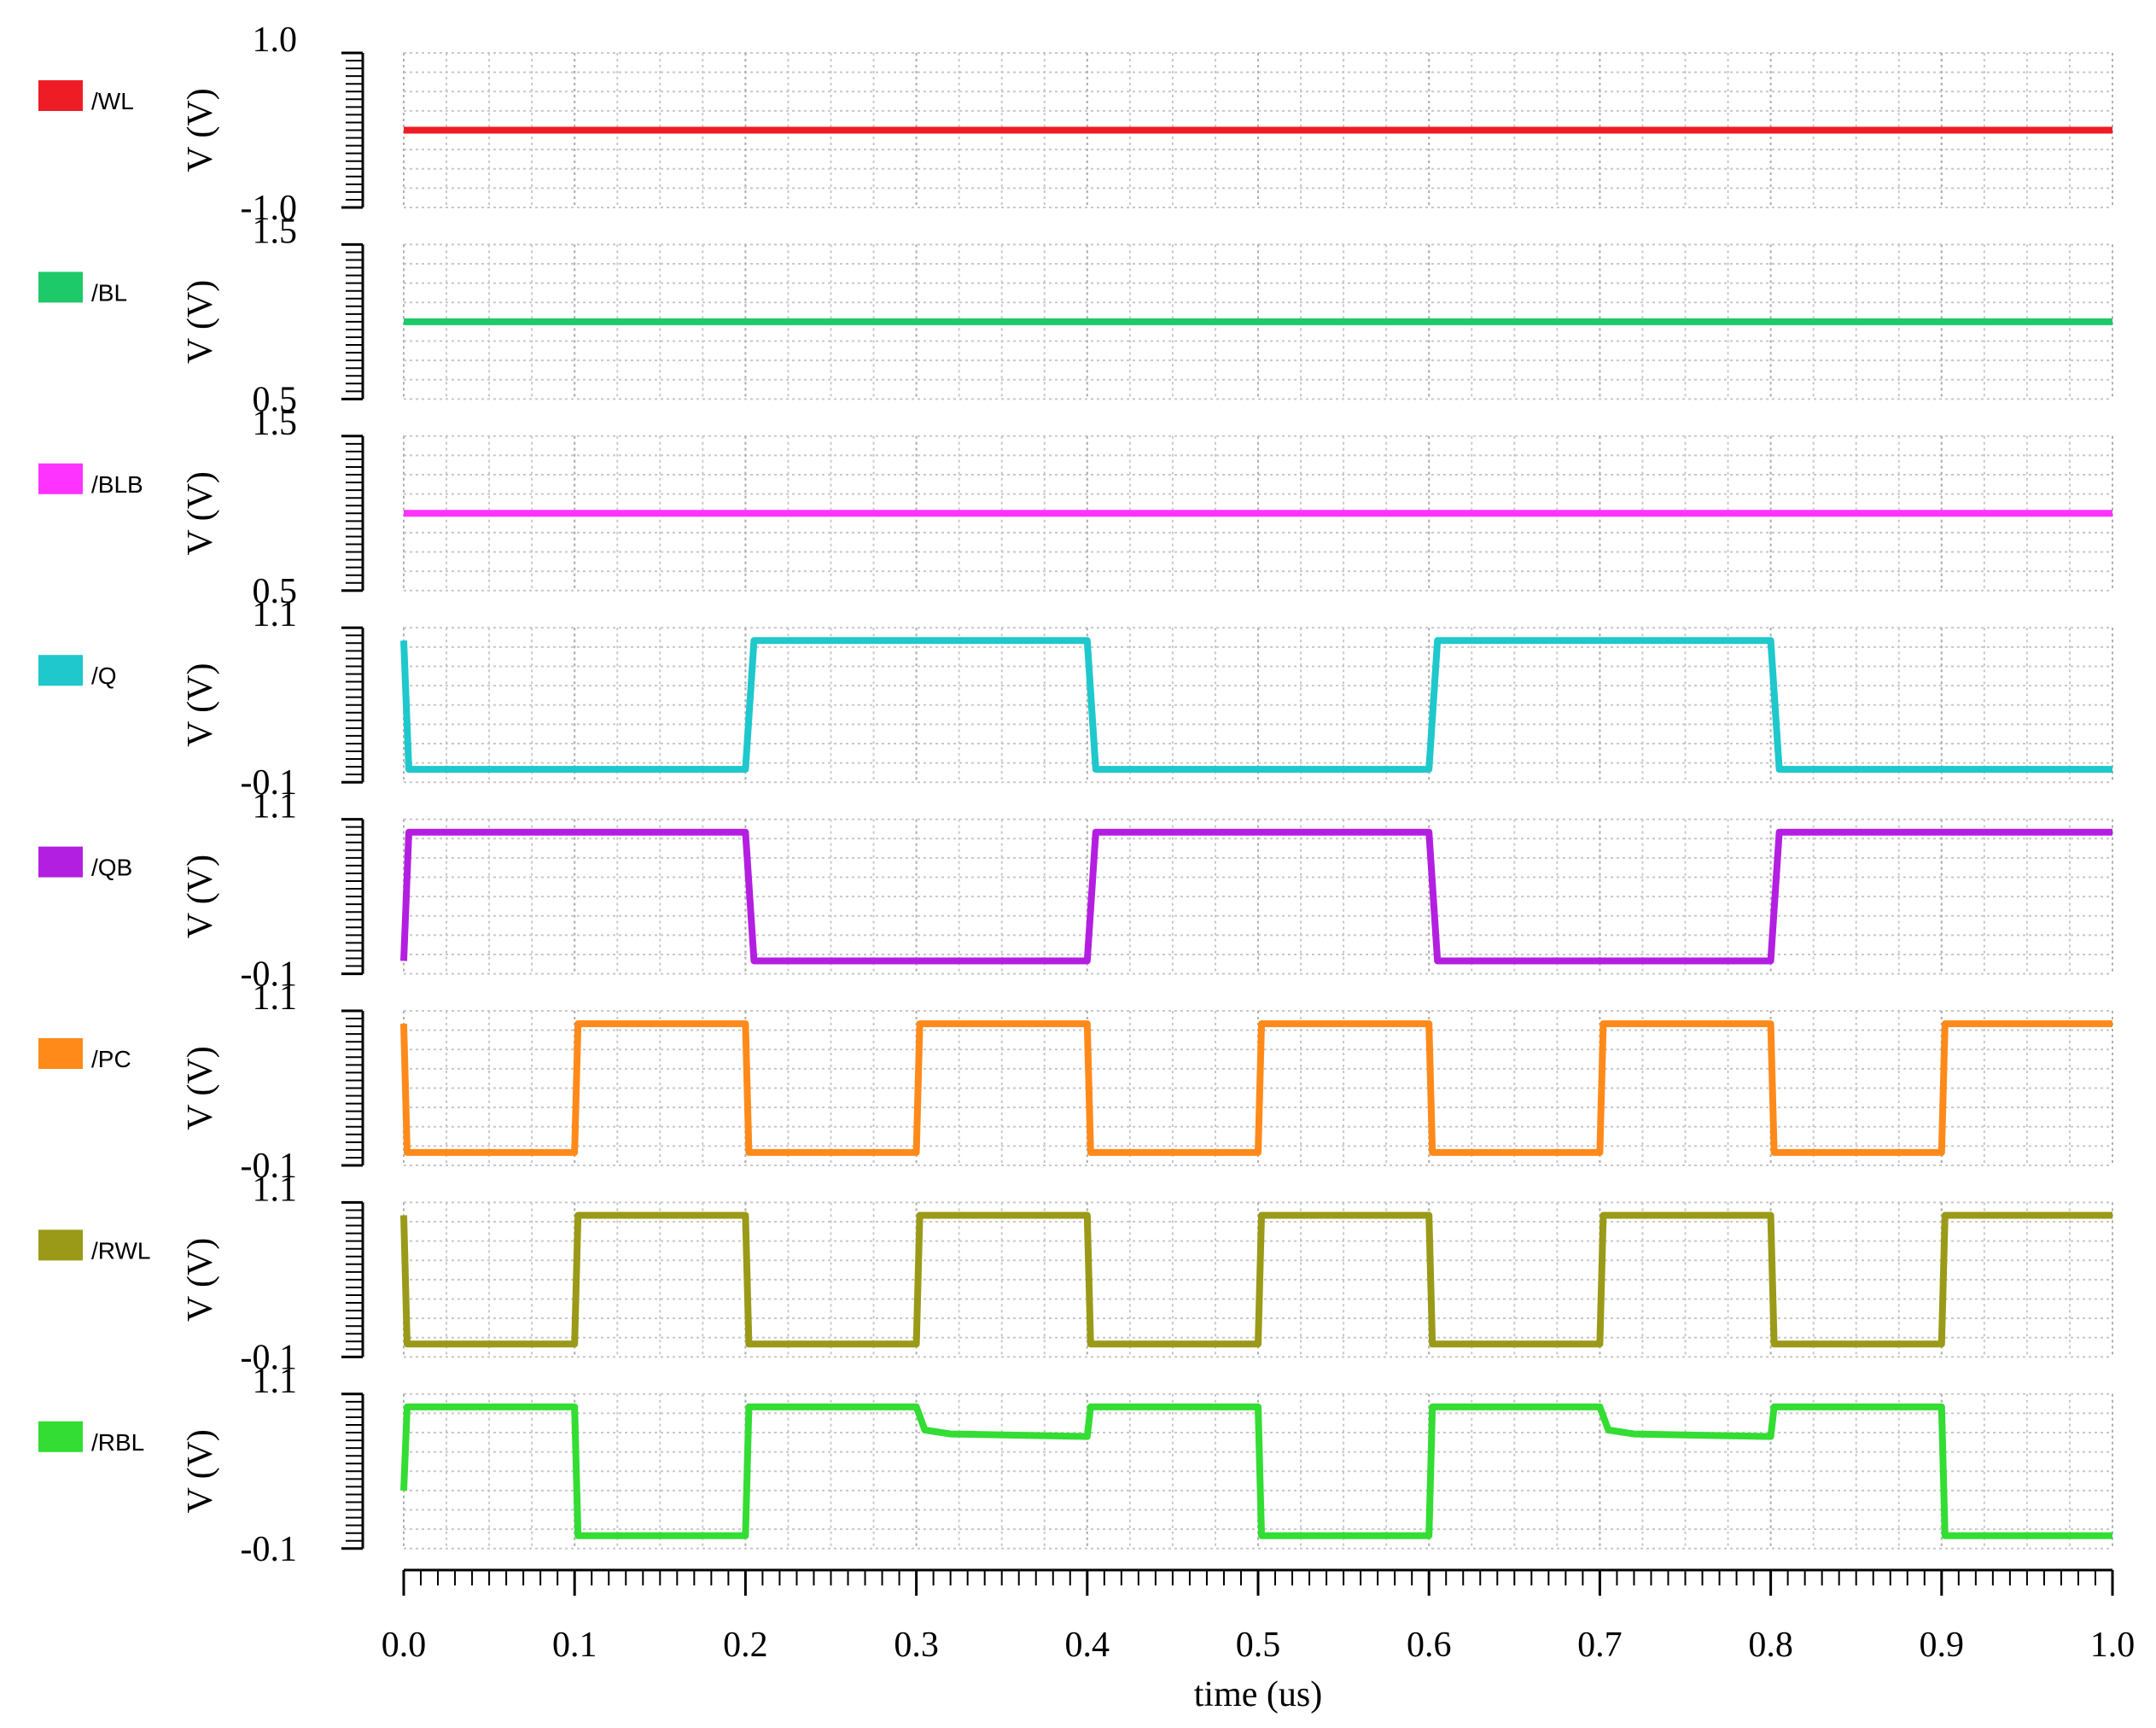  I want to click on x-tick-label: 0.5, so click(1258, 1645).